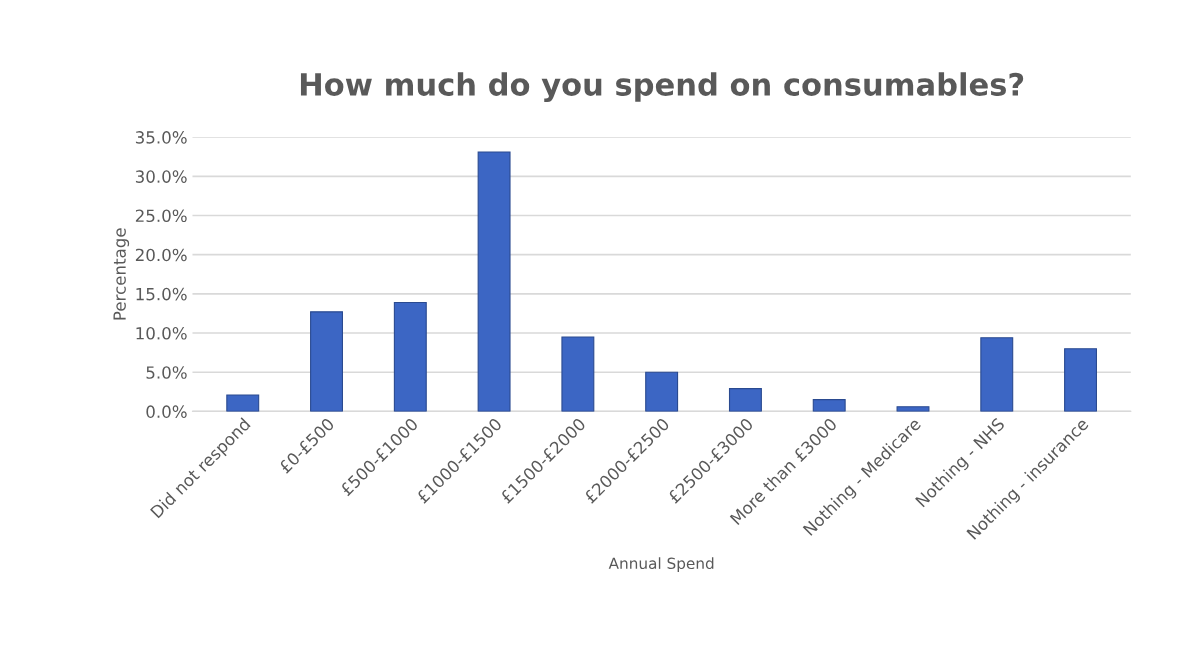 The width and height of the screenshot is (1203, 653). I want to click on x-axis-title: Annual Spend, so click(661, 565).